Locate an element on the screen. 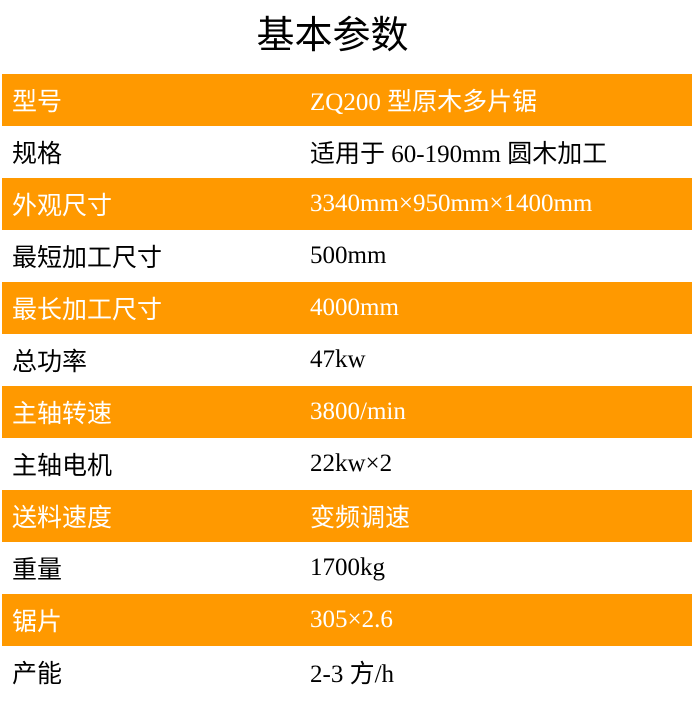 The height and width of the screenshot is (701, 695). param-label: 主轴转速 is located at coordinates (62, 414).